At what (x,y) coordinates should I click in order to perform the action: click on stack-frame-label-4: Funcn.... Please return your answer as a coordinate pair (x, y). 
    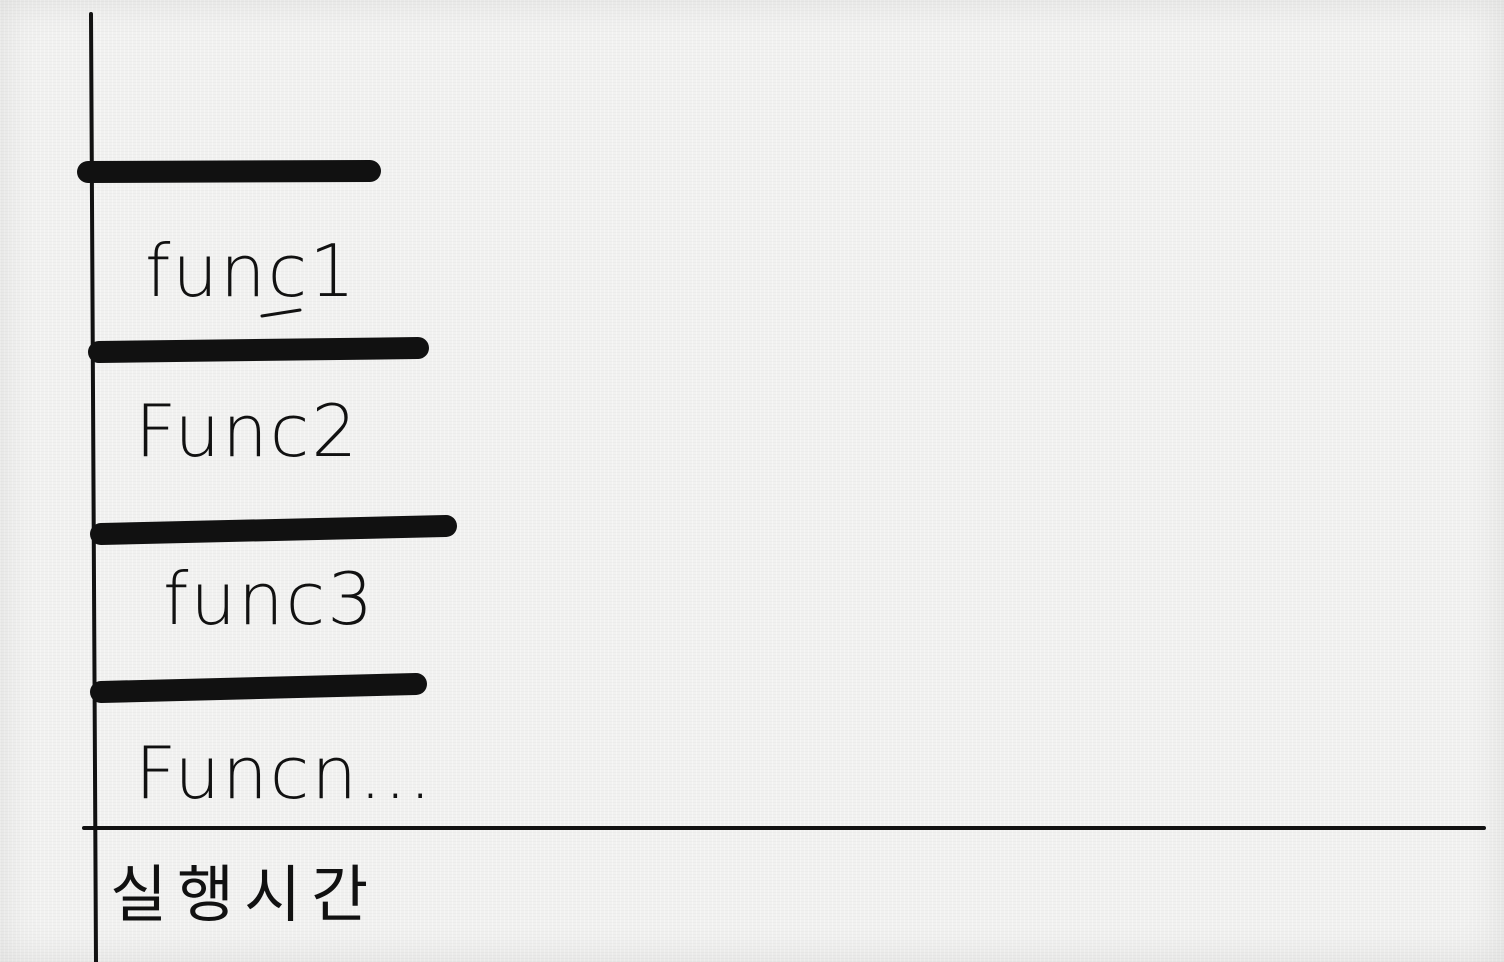
    Looking at the image, I should click on (284, 773).